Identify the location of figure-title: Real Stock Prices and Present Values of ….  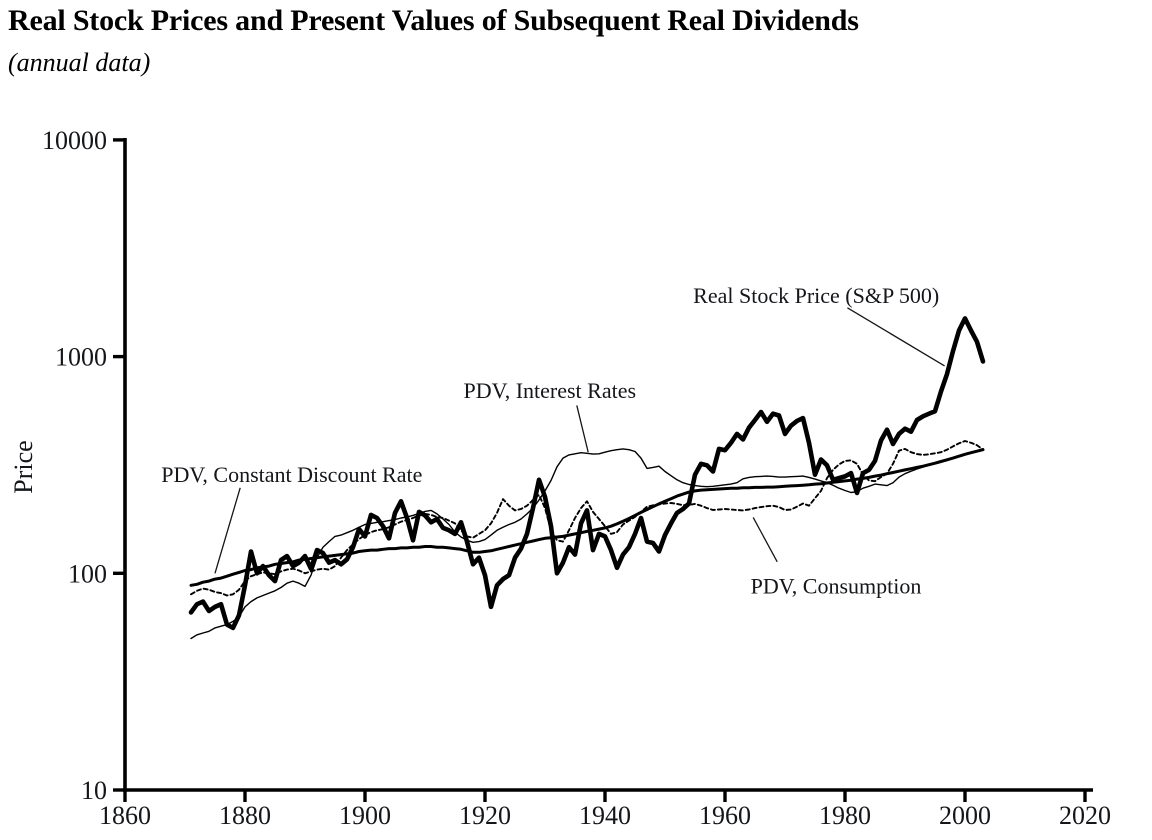
(433, 20).